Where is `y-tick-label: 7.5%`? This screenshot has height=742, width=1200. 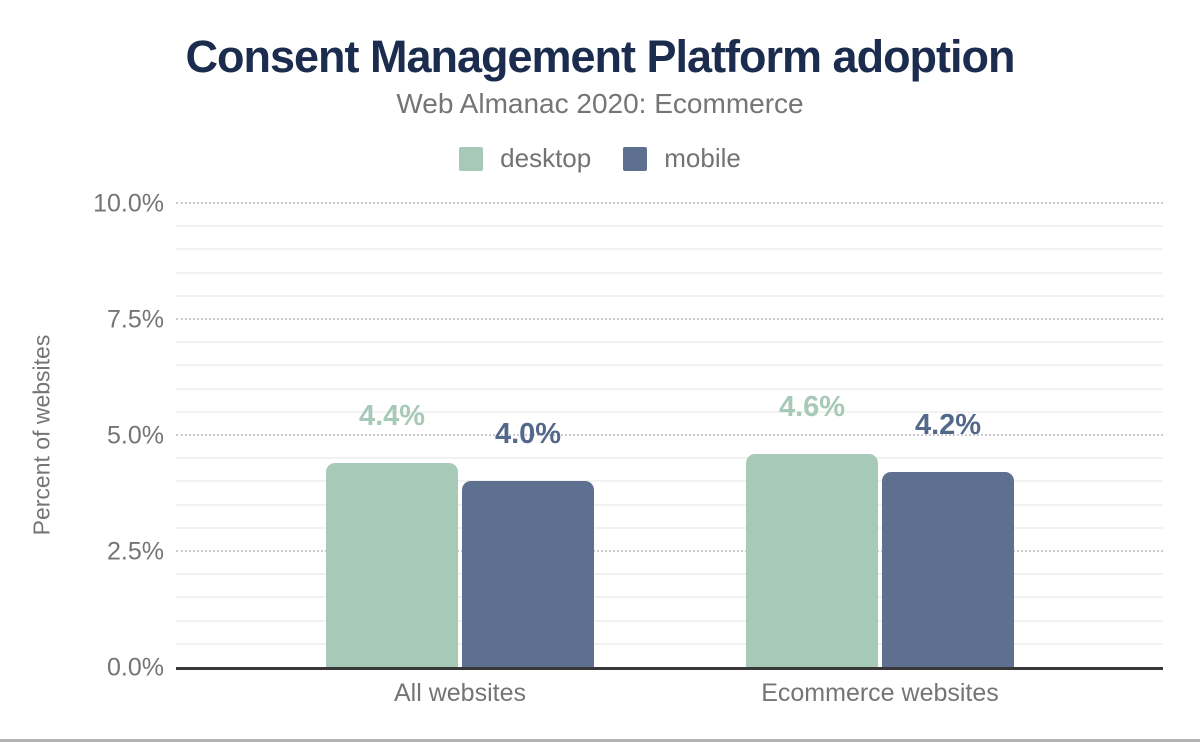
y-tick-label: 7.5% is located at coordinates (135, 319).